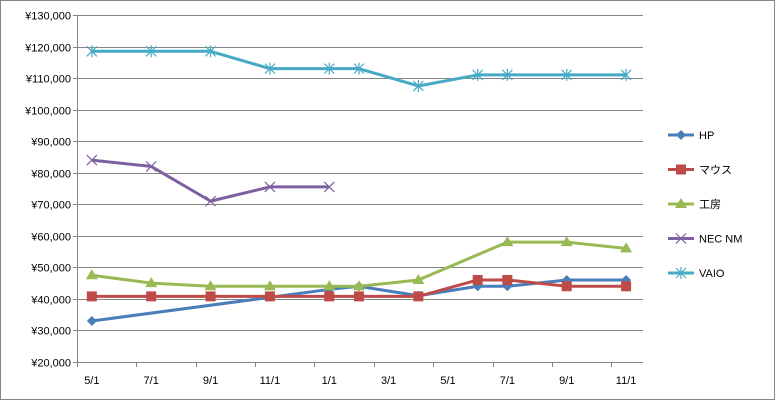 The image size is (775, 404). I want to click on y-tick-label: ¥130,000, so click(47, 17).